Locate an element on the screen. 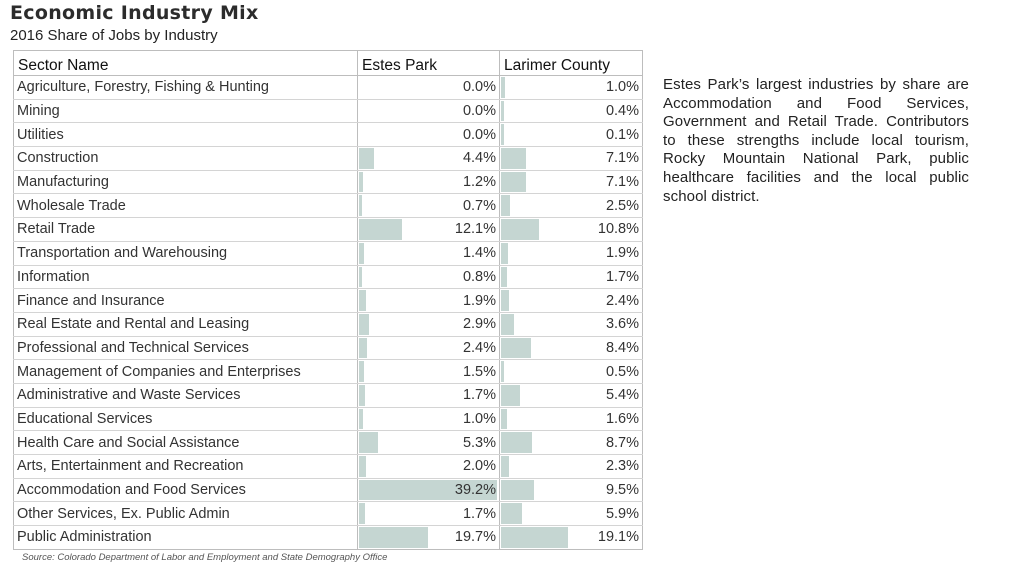  estes-park-value: 12.1% is located at coordinates (475, 229).